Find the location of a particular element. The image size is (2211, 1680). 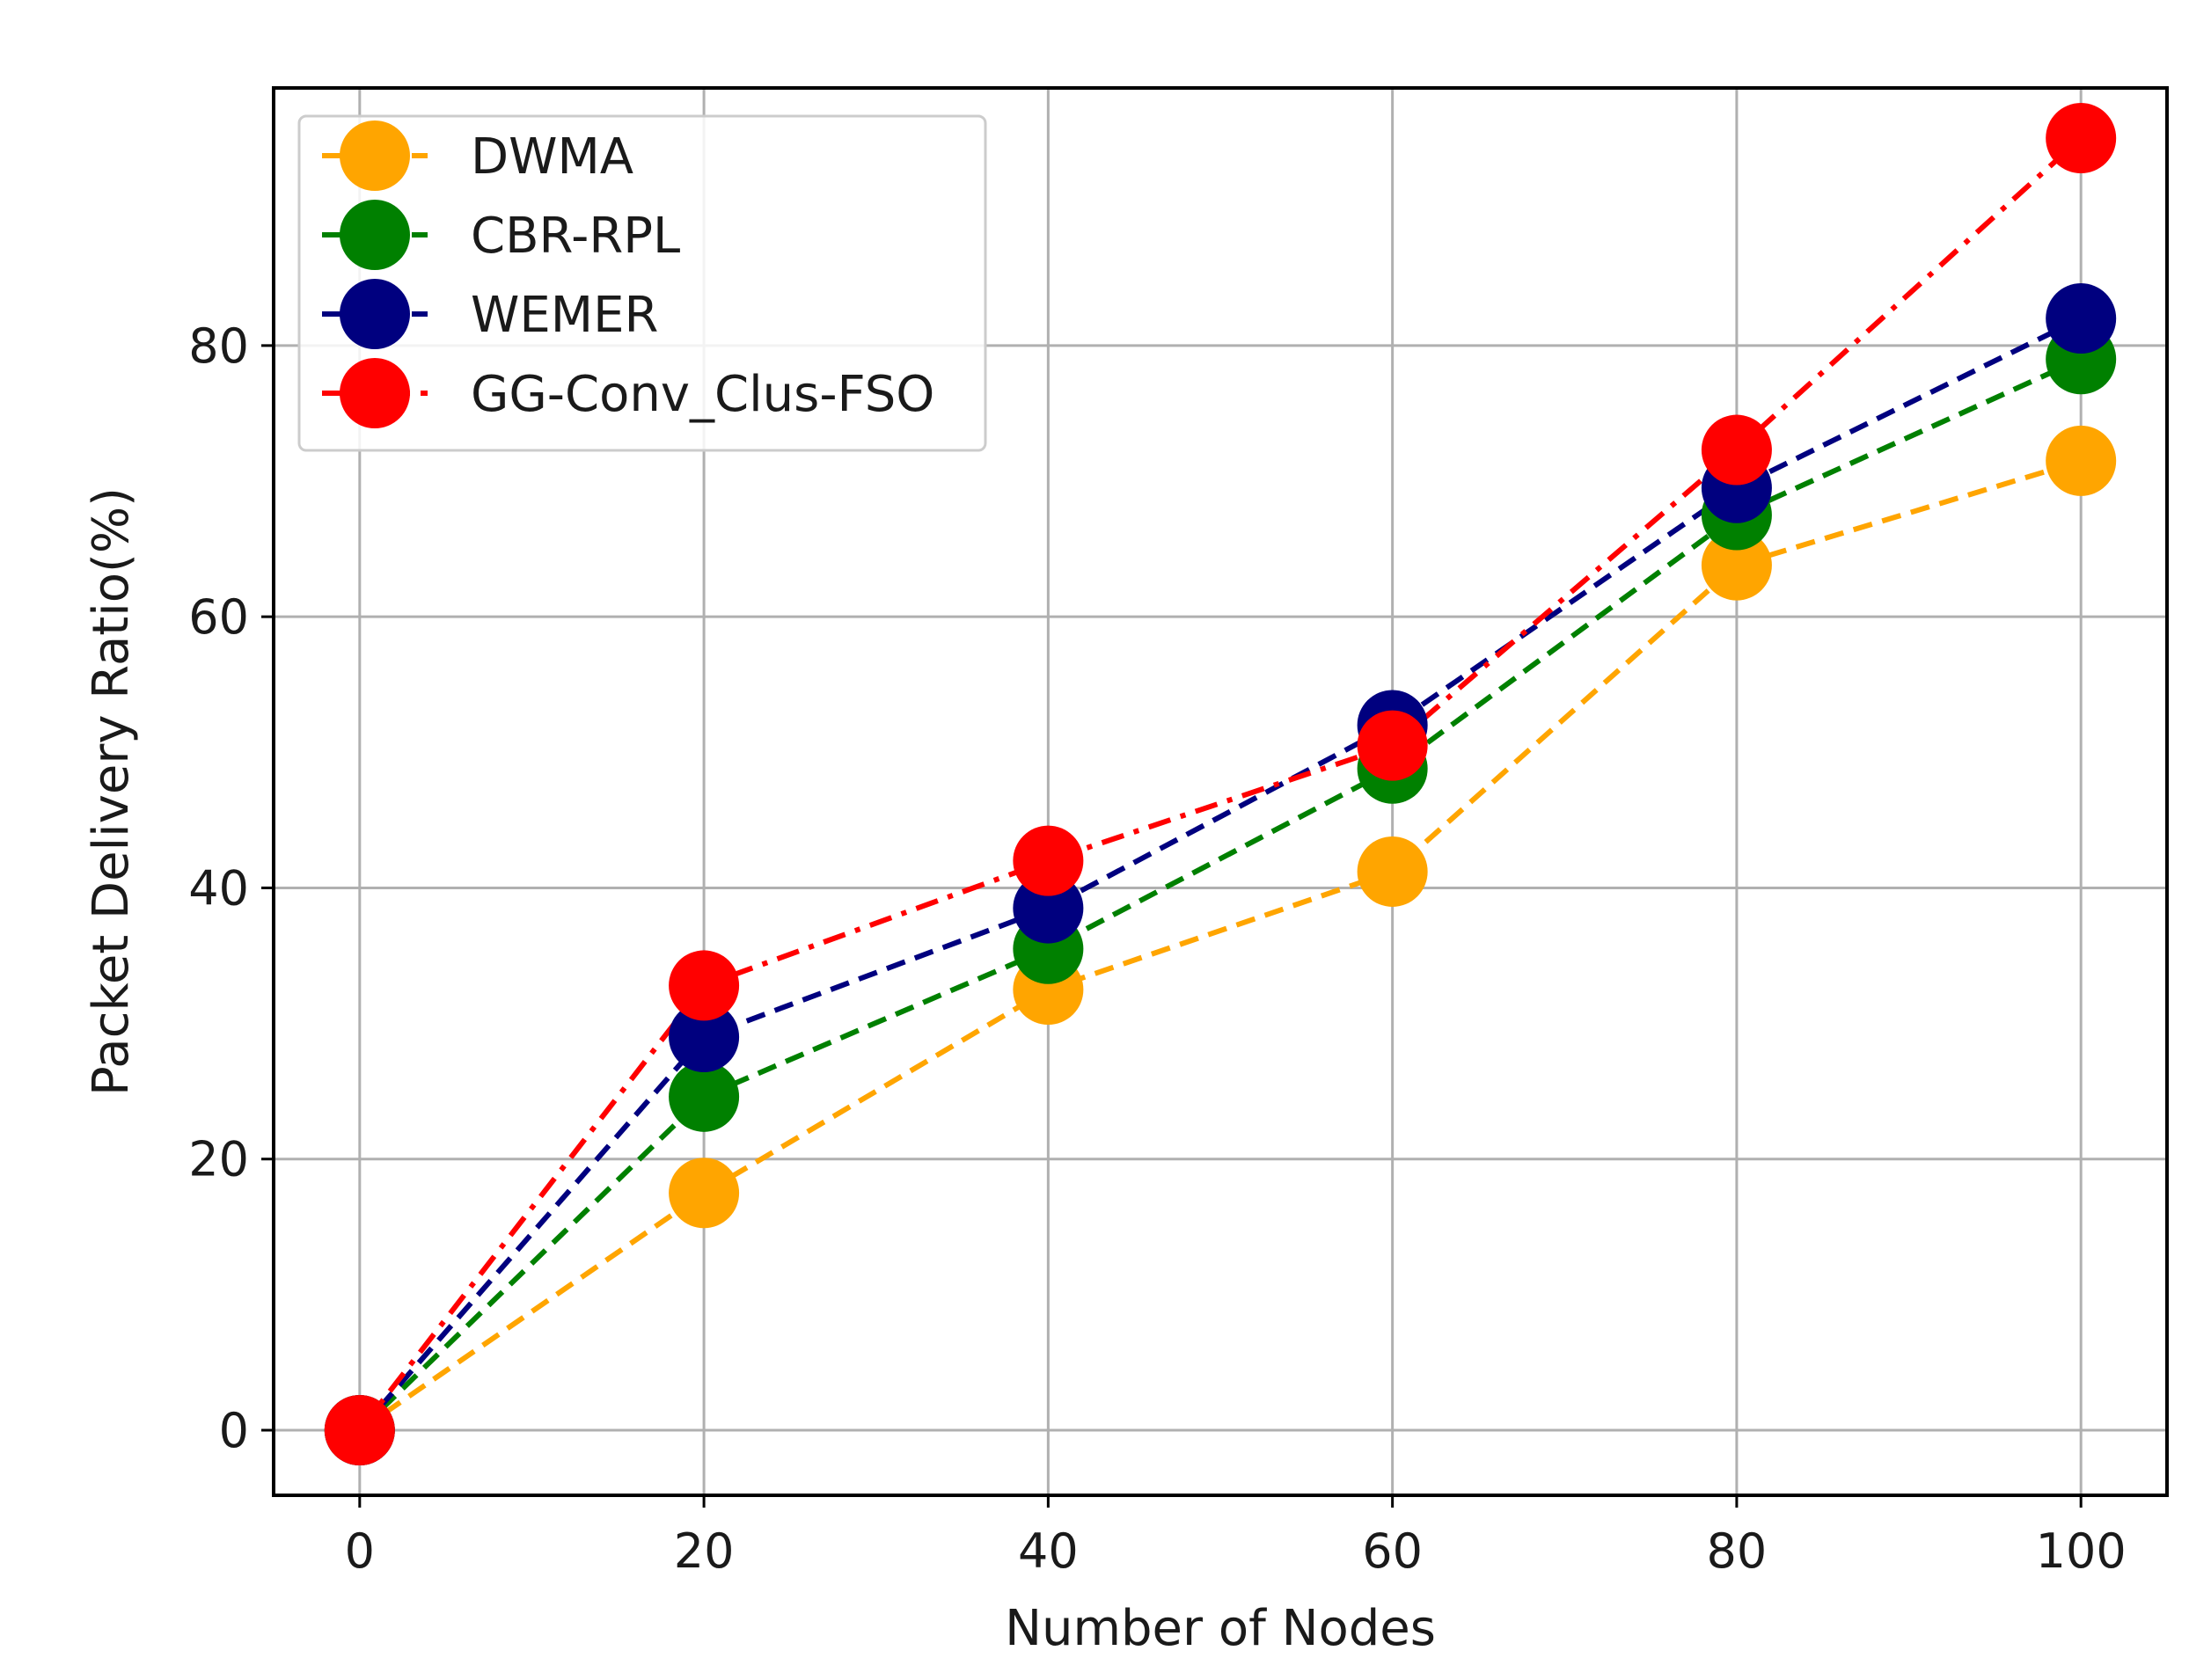

x-tick-label: 80 is located at coordinates (1737, 1551).